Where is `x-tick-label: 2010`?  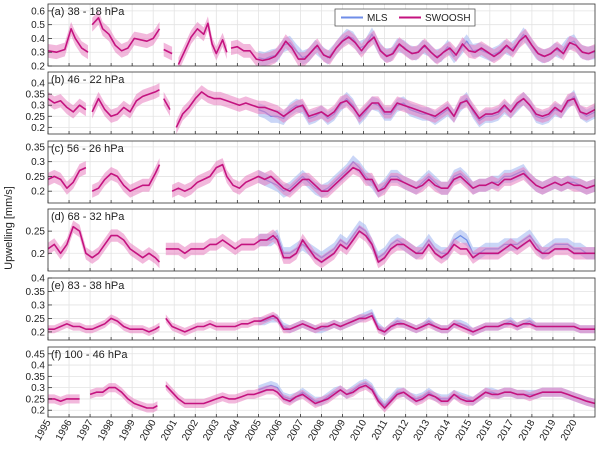
x-tick-label: 2010 is located at coordinates (359, 430).